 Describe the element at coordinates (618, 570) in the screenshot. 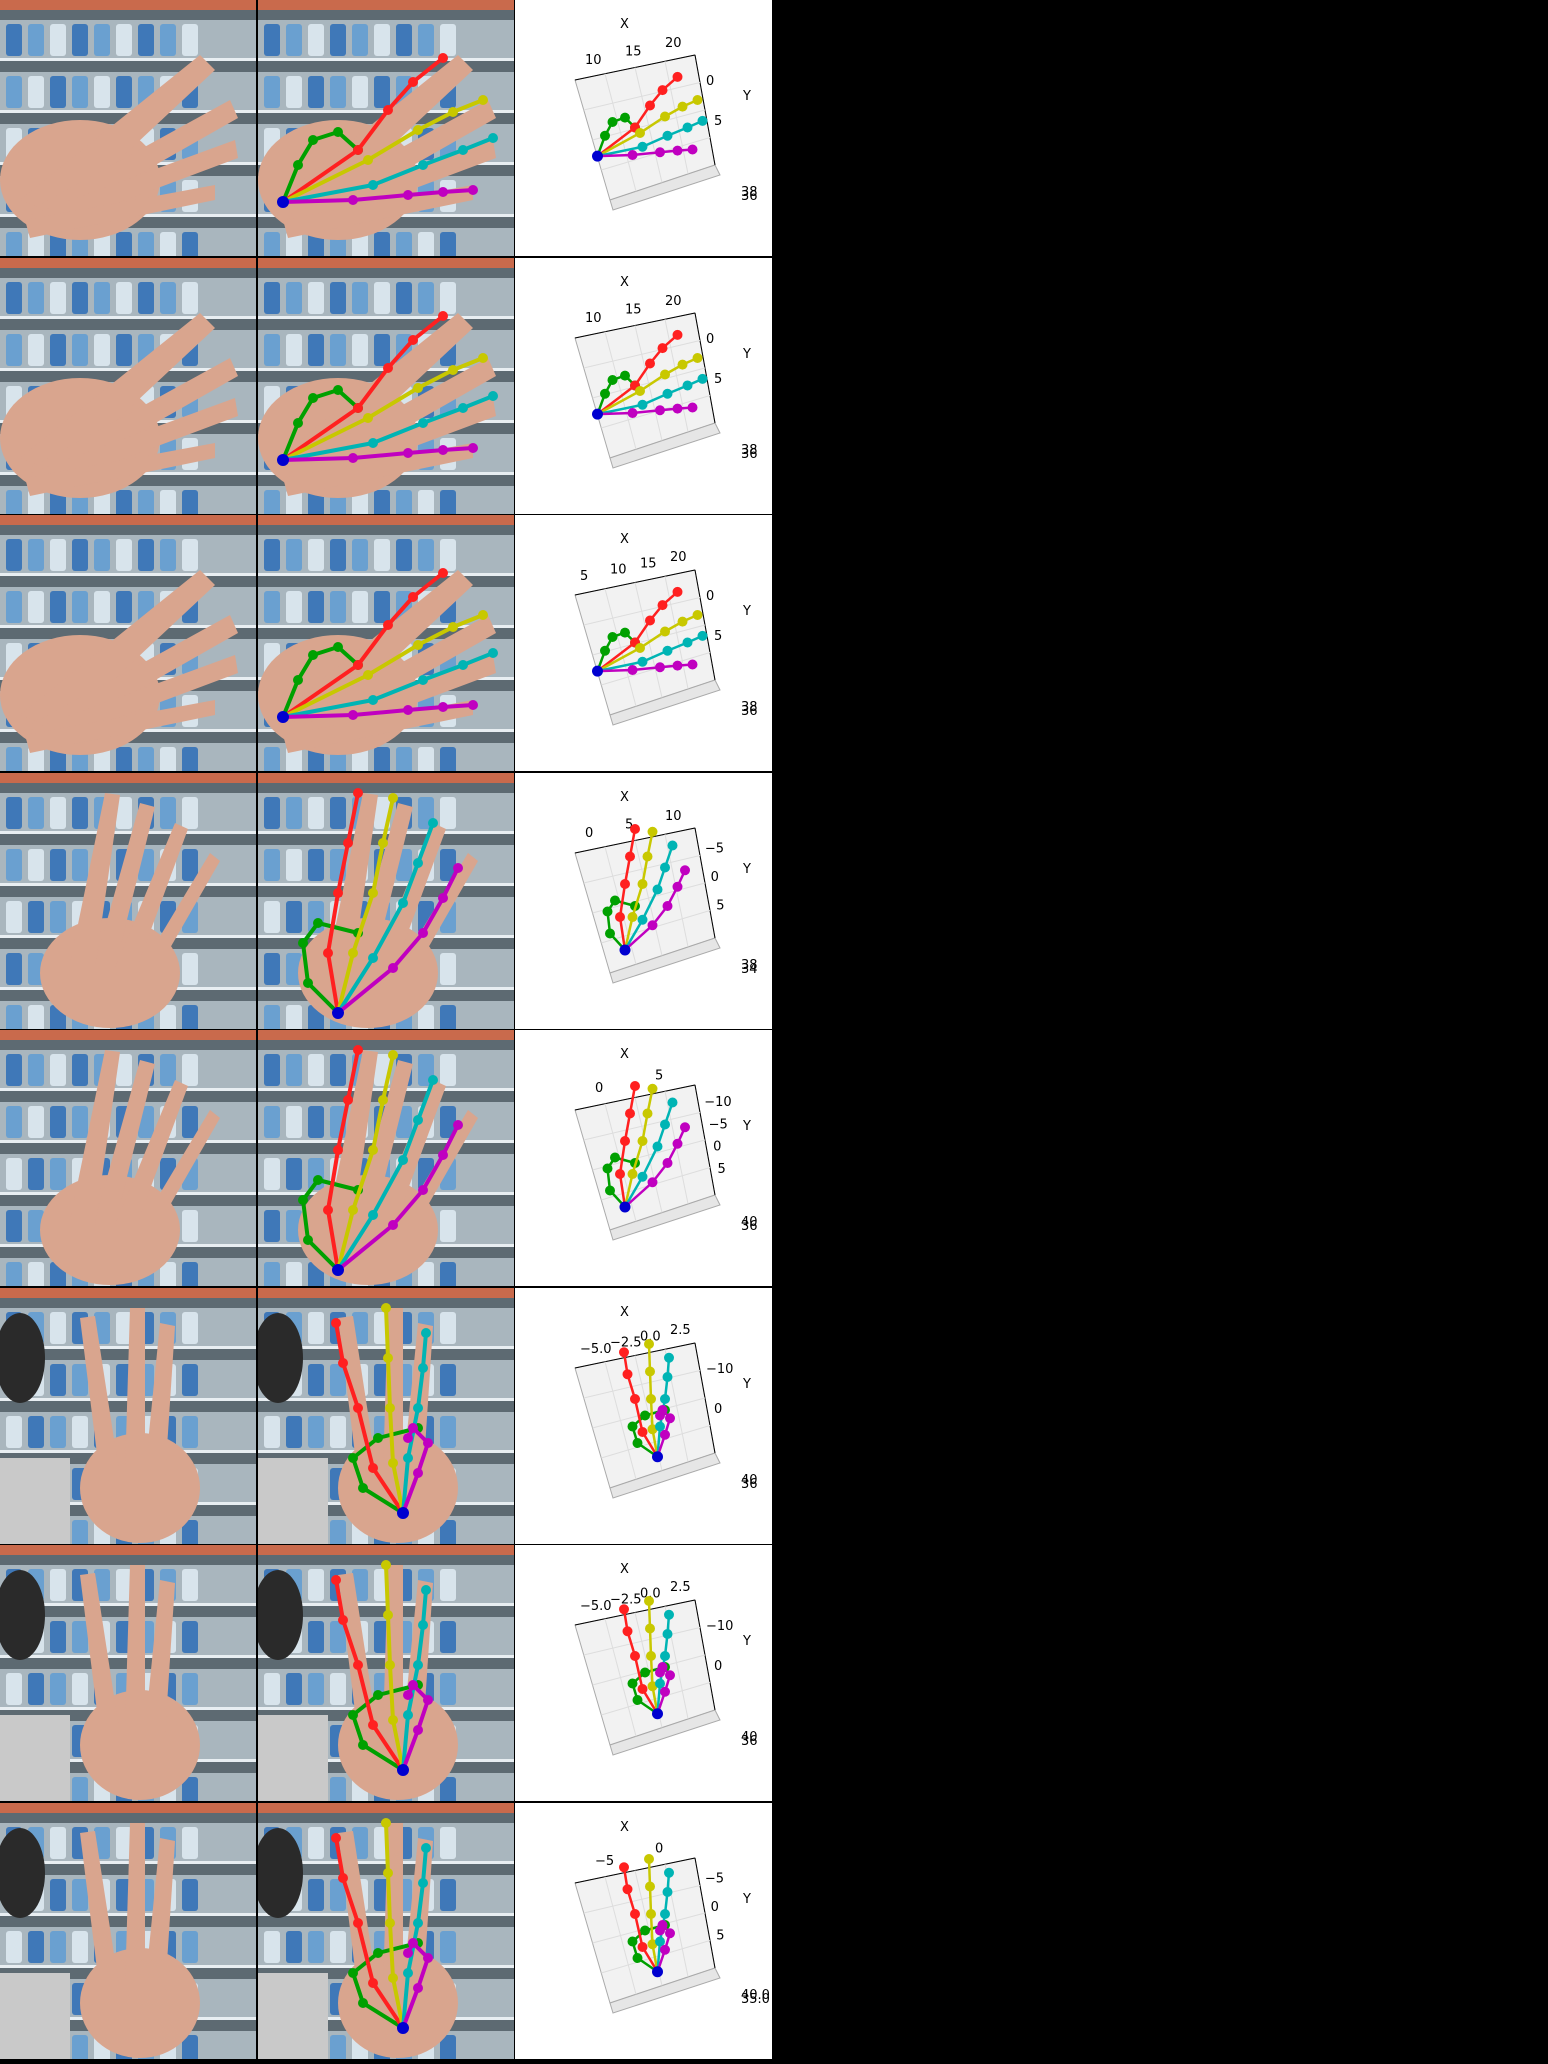

I see `x-tick-label: 10` at that location.